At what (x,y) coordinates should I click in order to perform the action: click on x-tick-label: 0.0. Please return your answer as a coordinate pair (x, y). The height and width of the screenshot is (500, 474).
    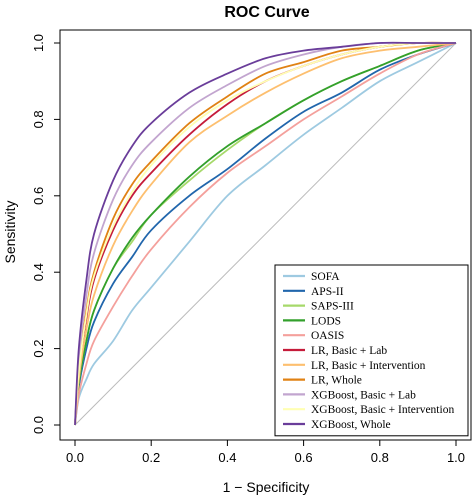
    Looking at the image, I should click on (75, 457).